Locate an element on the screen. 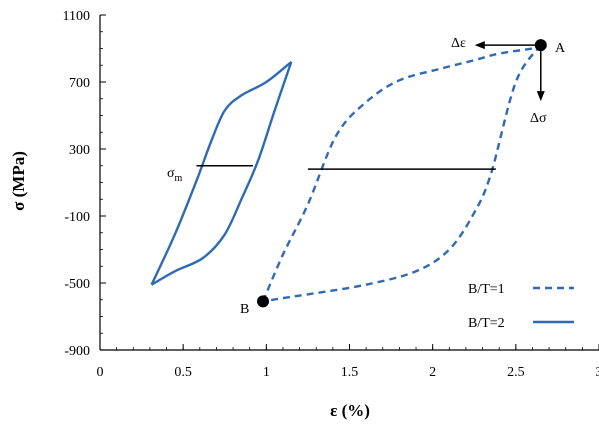 This screenshot has width=599, height=425. legend-label-bt2: B/T=2 is located at coordinates (486, 323).